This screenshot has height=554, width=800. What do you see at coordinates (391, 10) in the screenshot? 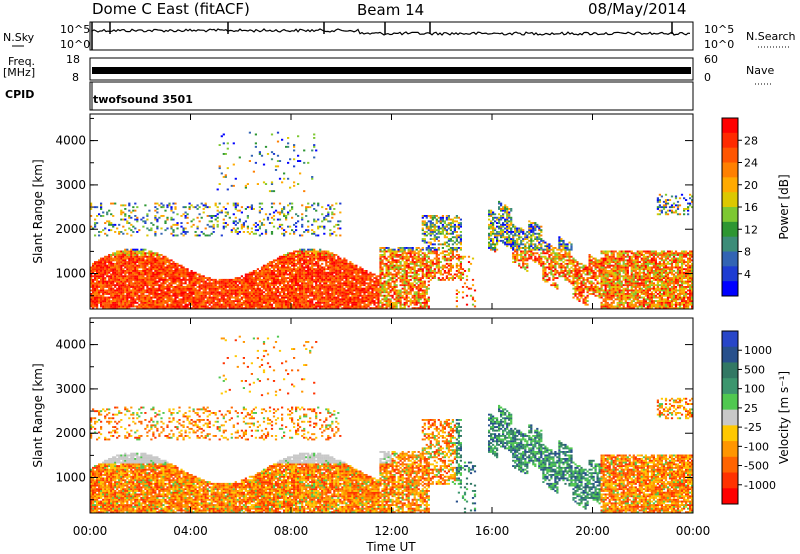
I see `beam-title: Beam 14` at bounding box center [391, 10].